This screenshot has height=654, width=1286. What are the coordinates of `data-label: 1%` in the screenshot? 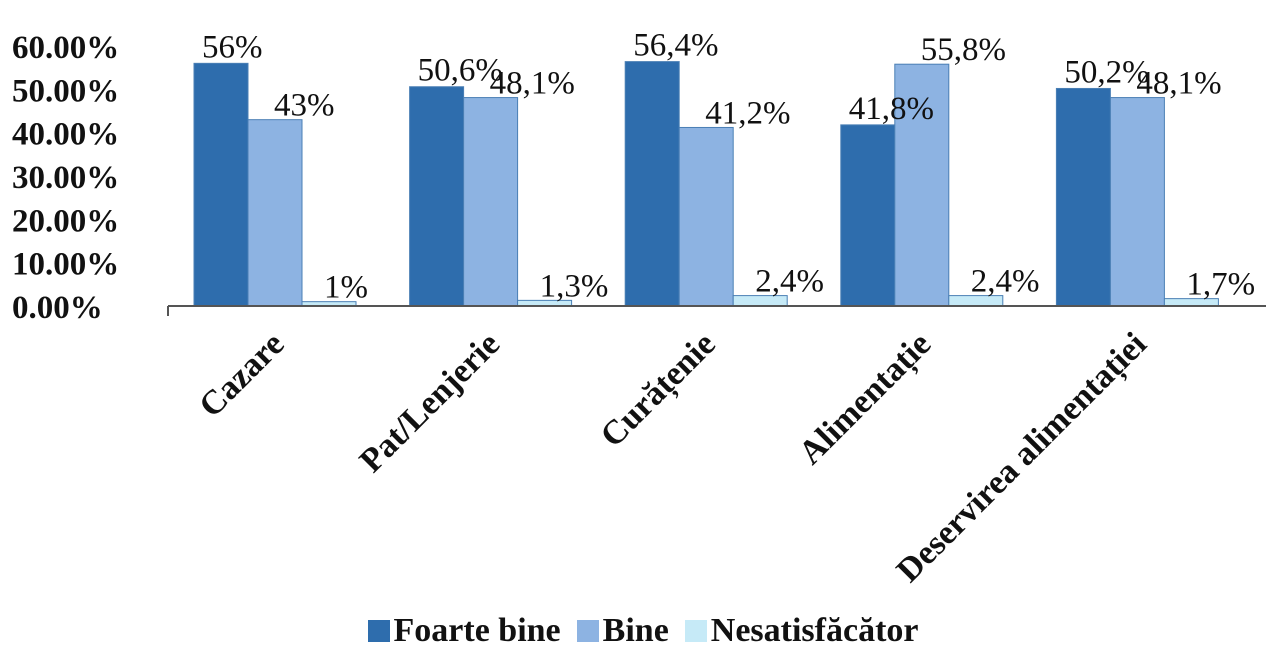 It's located at (346, 288).